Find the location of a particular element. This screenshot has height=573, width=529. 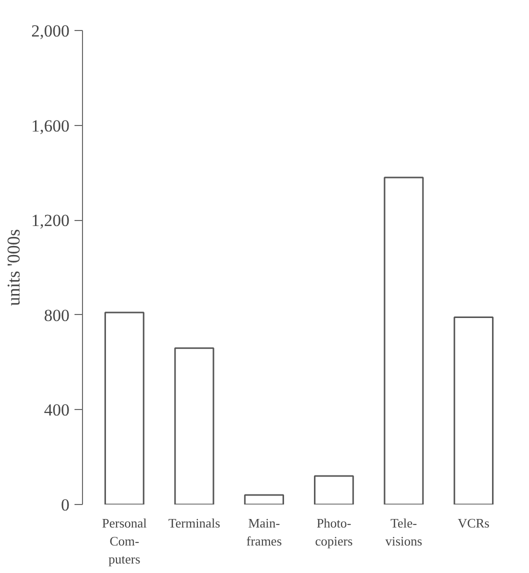

x-tick-label: Main- frames is located at coordinates (264, 532).